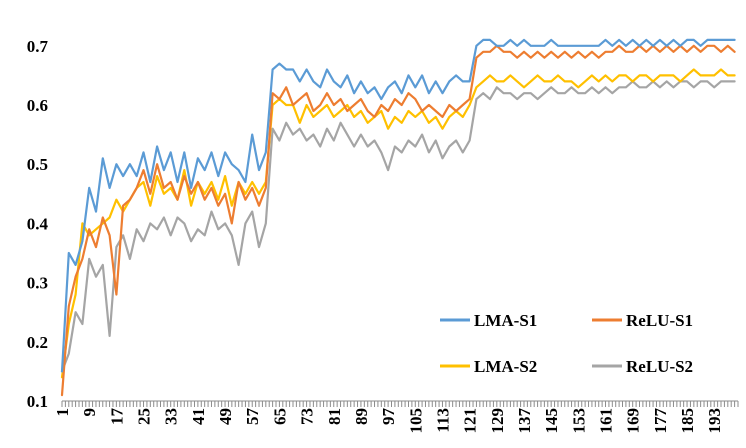  I want to click on x-tick-label: 57, so click(252, 417).